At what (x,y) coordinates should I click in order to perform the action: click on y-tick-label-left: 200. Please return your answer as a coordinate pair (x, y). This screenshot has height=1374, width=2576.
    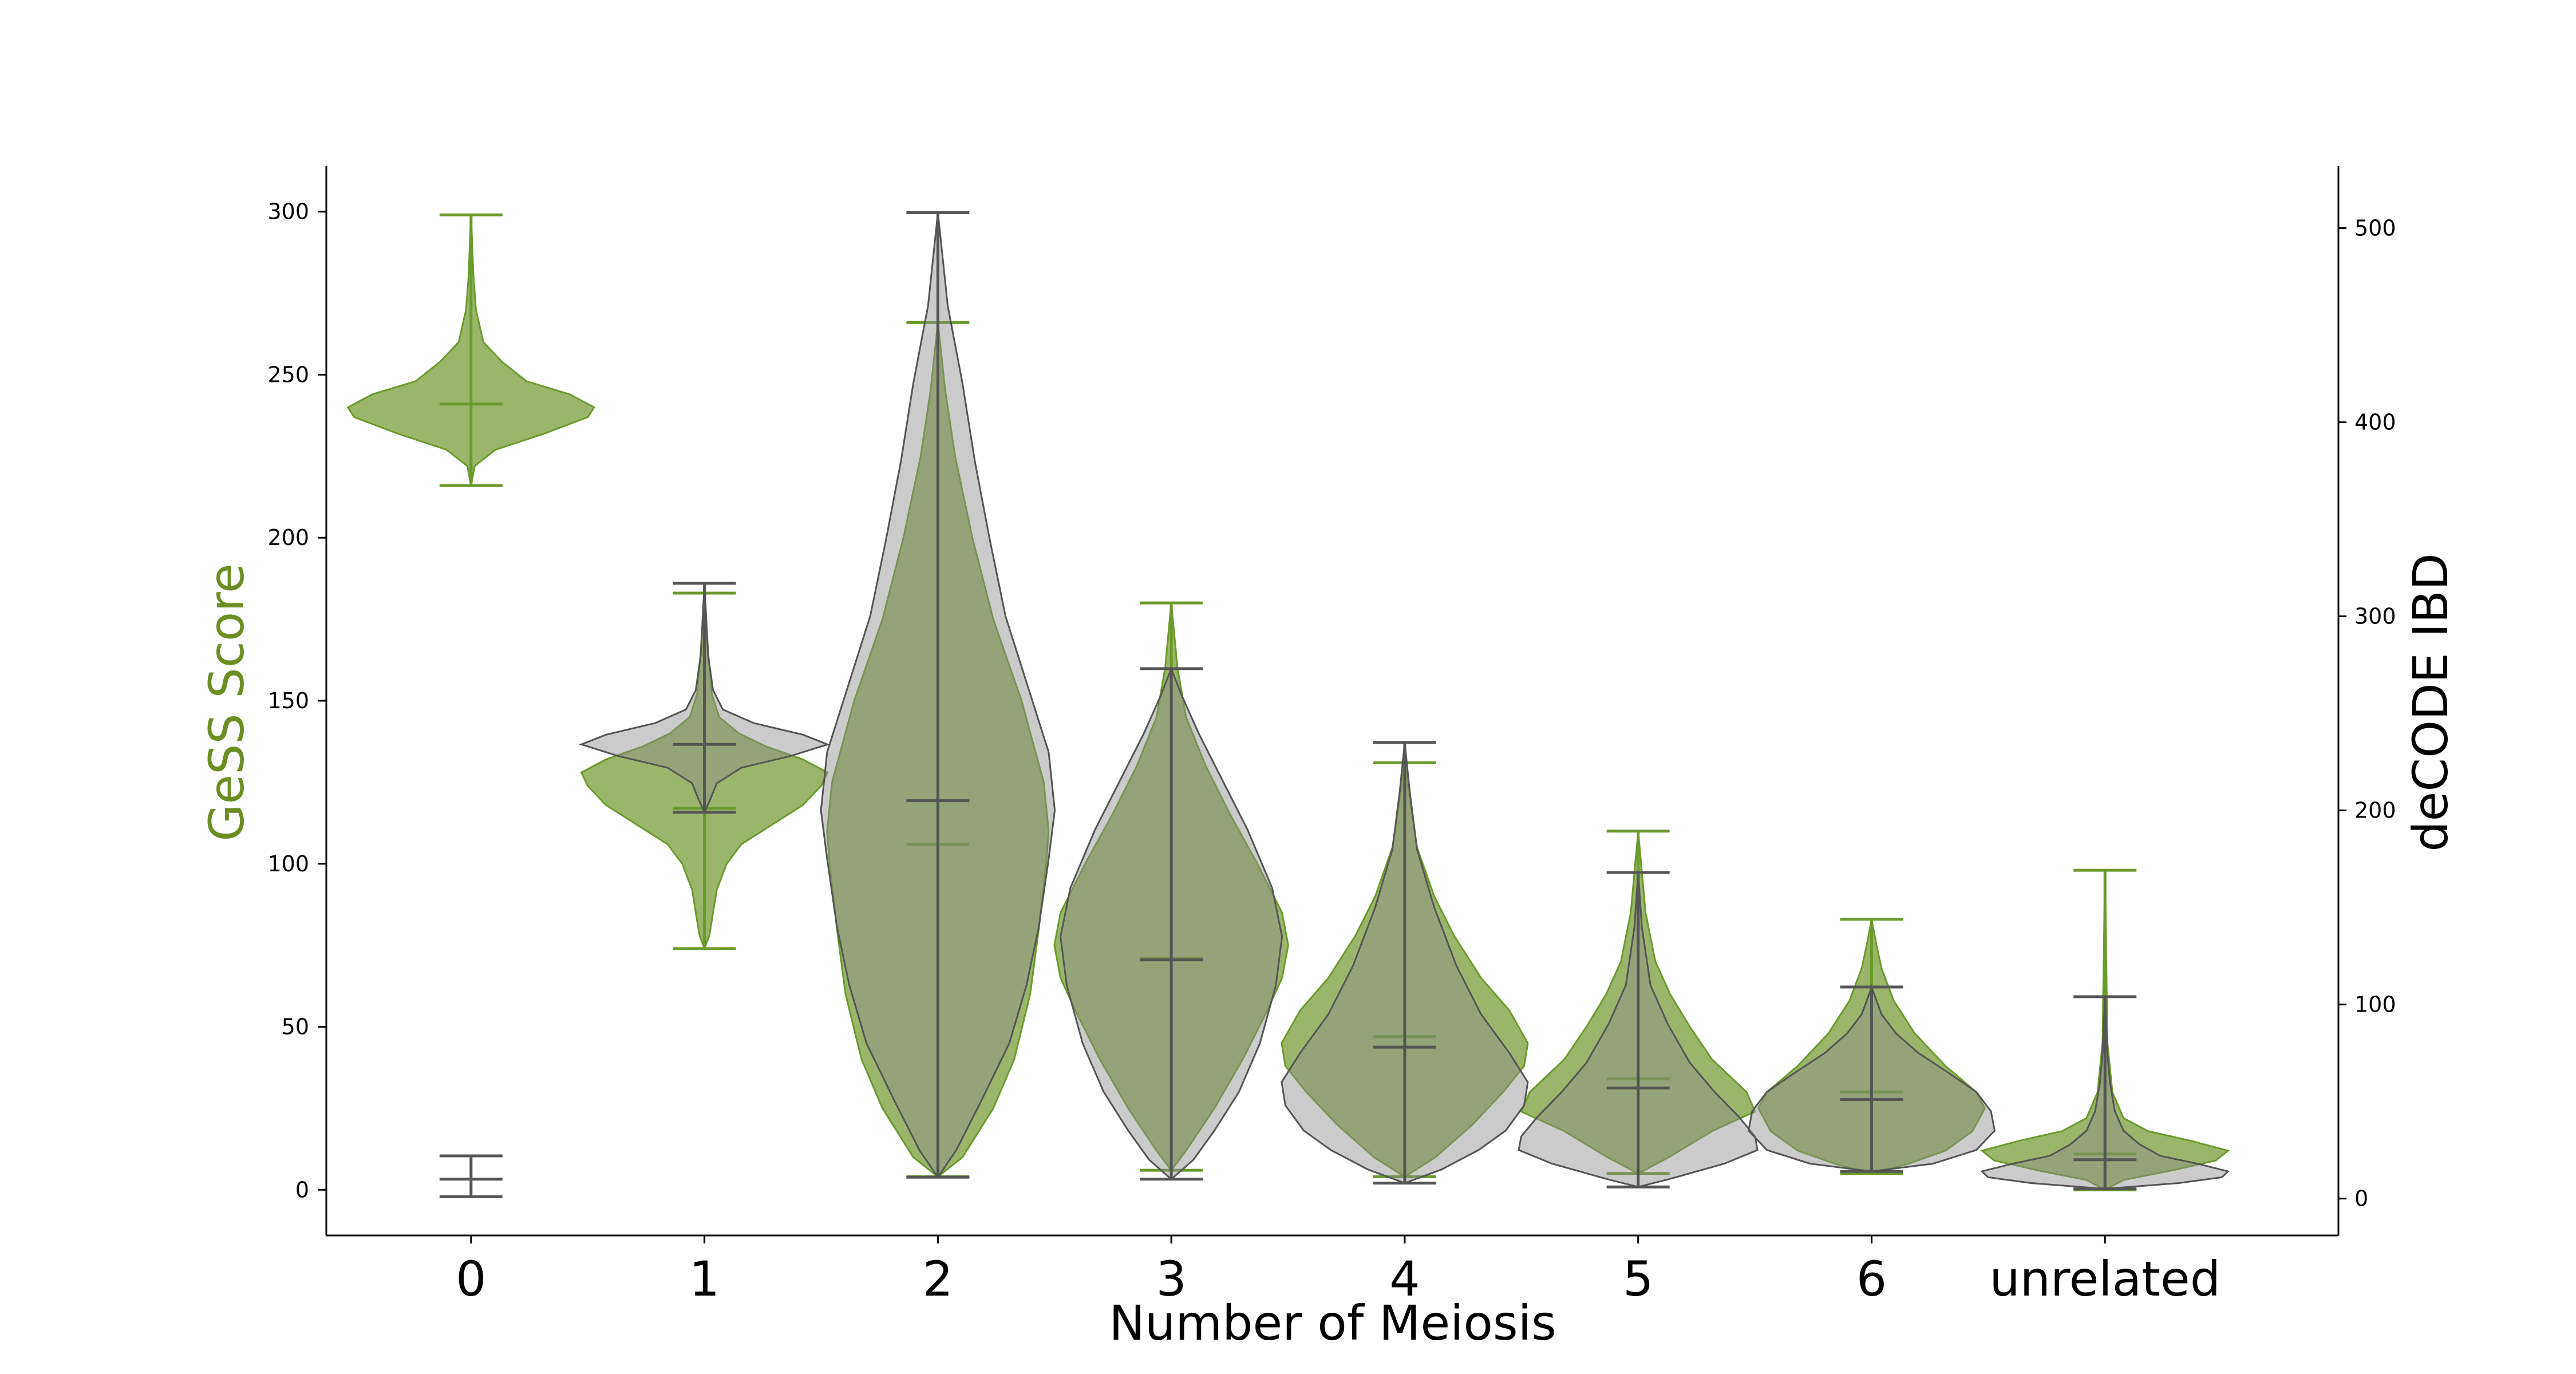
    Looking at the image, I should click on (288, 537).